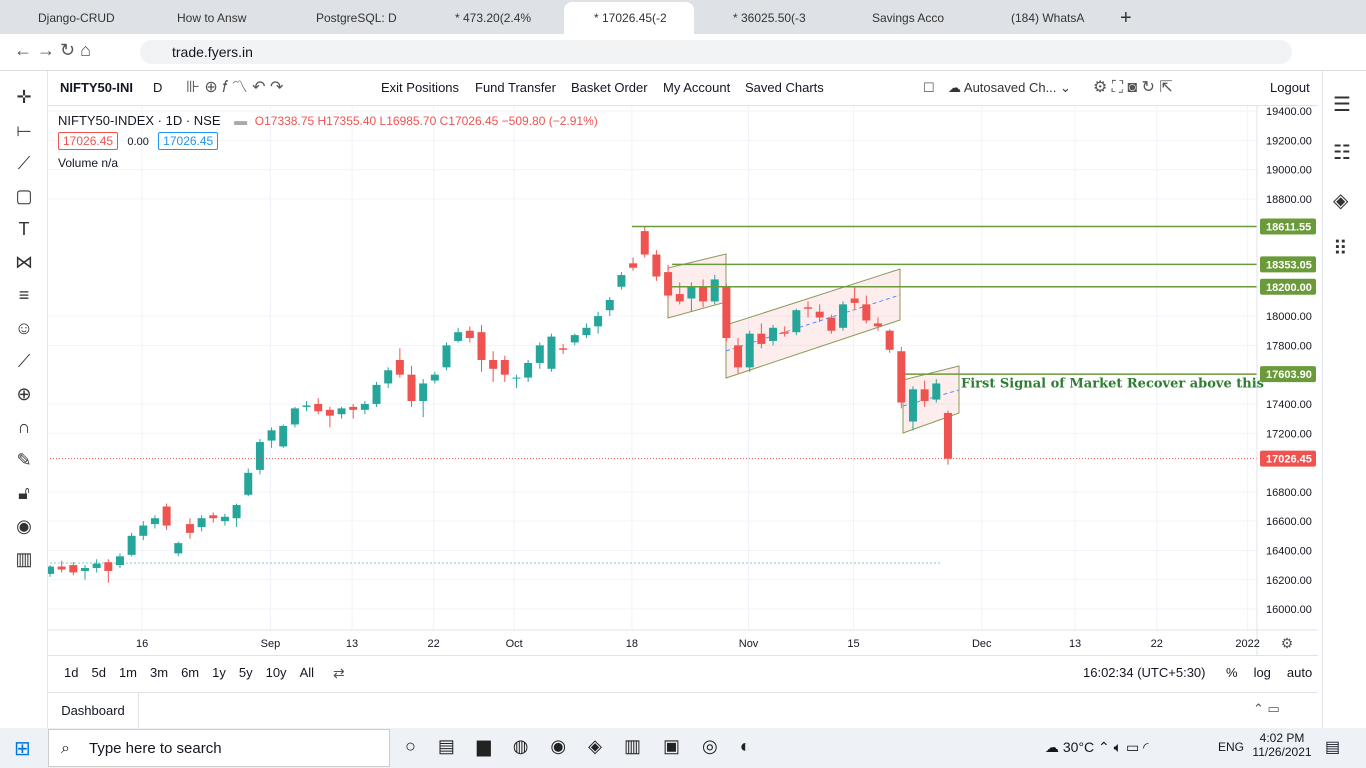 The width and height of the screenshot is (1366, 768). What do you see at coordinates (1290, 87) in the screenshot?
I see `logout: Logout` at bounding box center [1290, 87].